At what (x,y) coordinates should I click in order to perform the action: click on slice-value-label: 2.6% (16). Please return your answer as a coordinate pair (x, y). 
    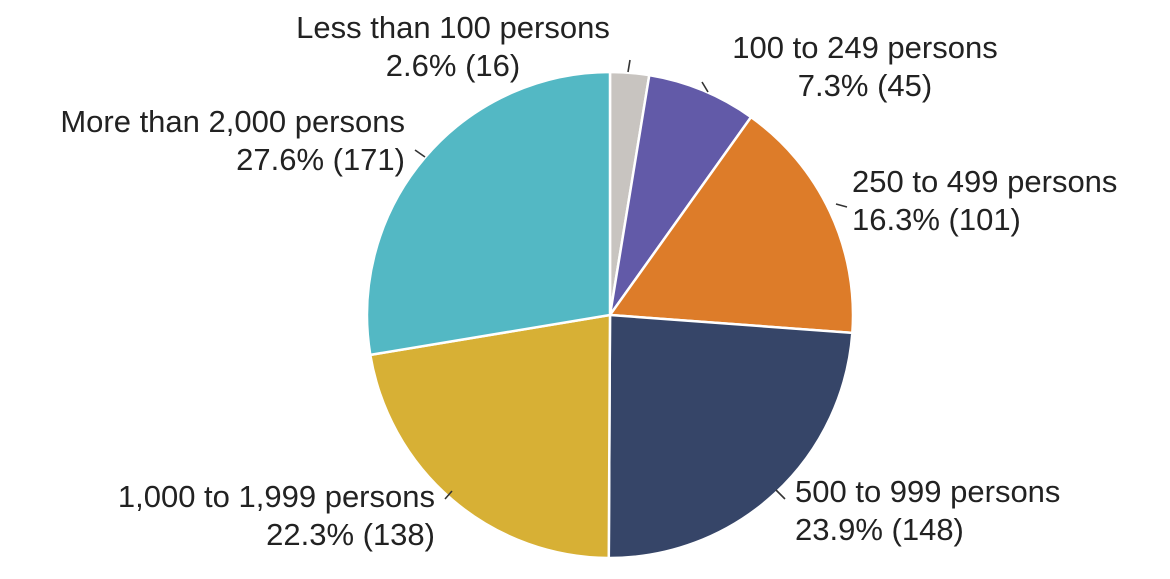
    Looking at the image, I should click on (453, 65).